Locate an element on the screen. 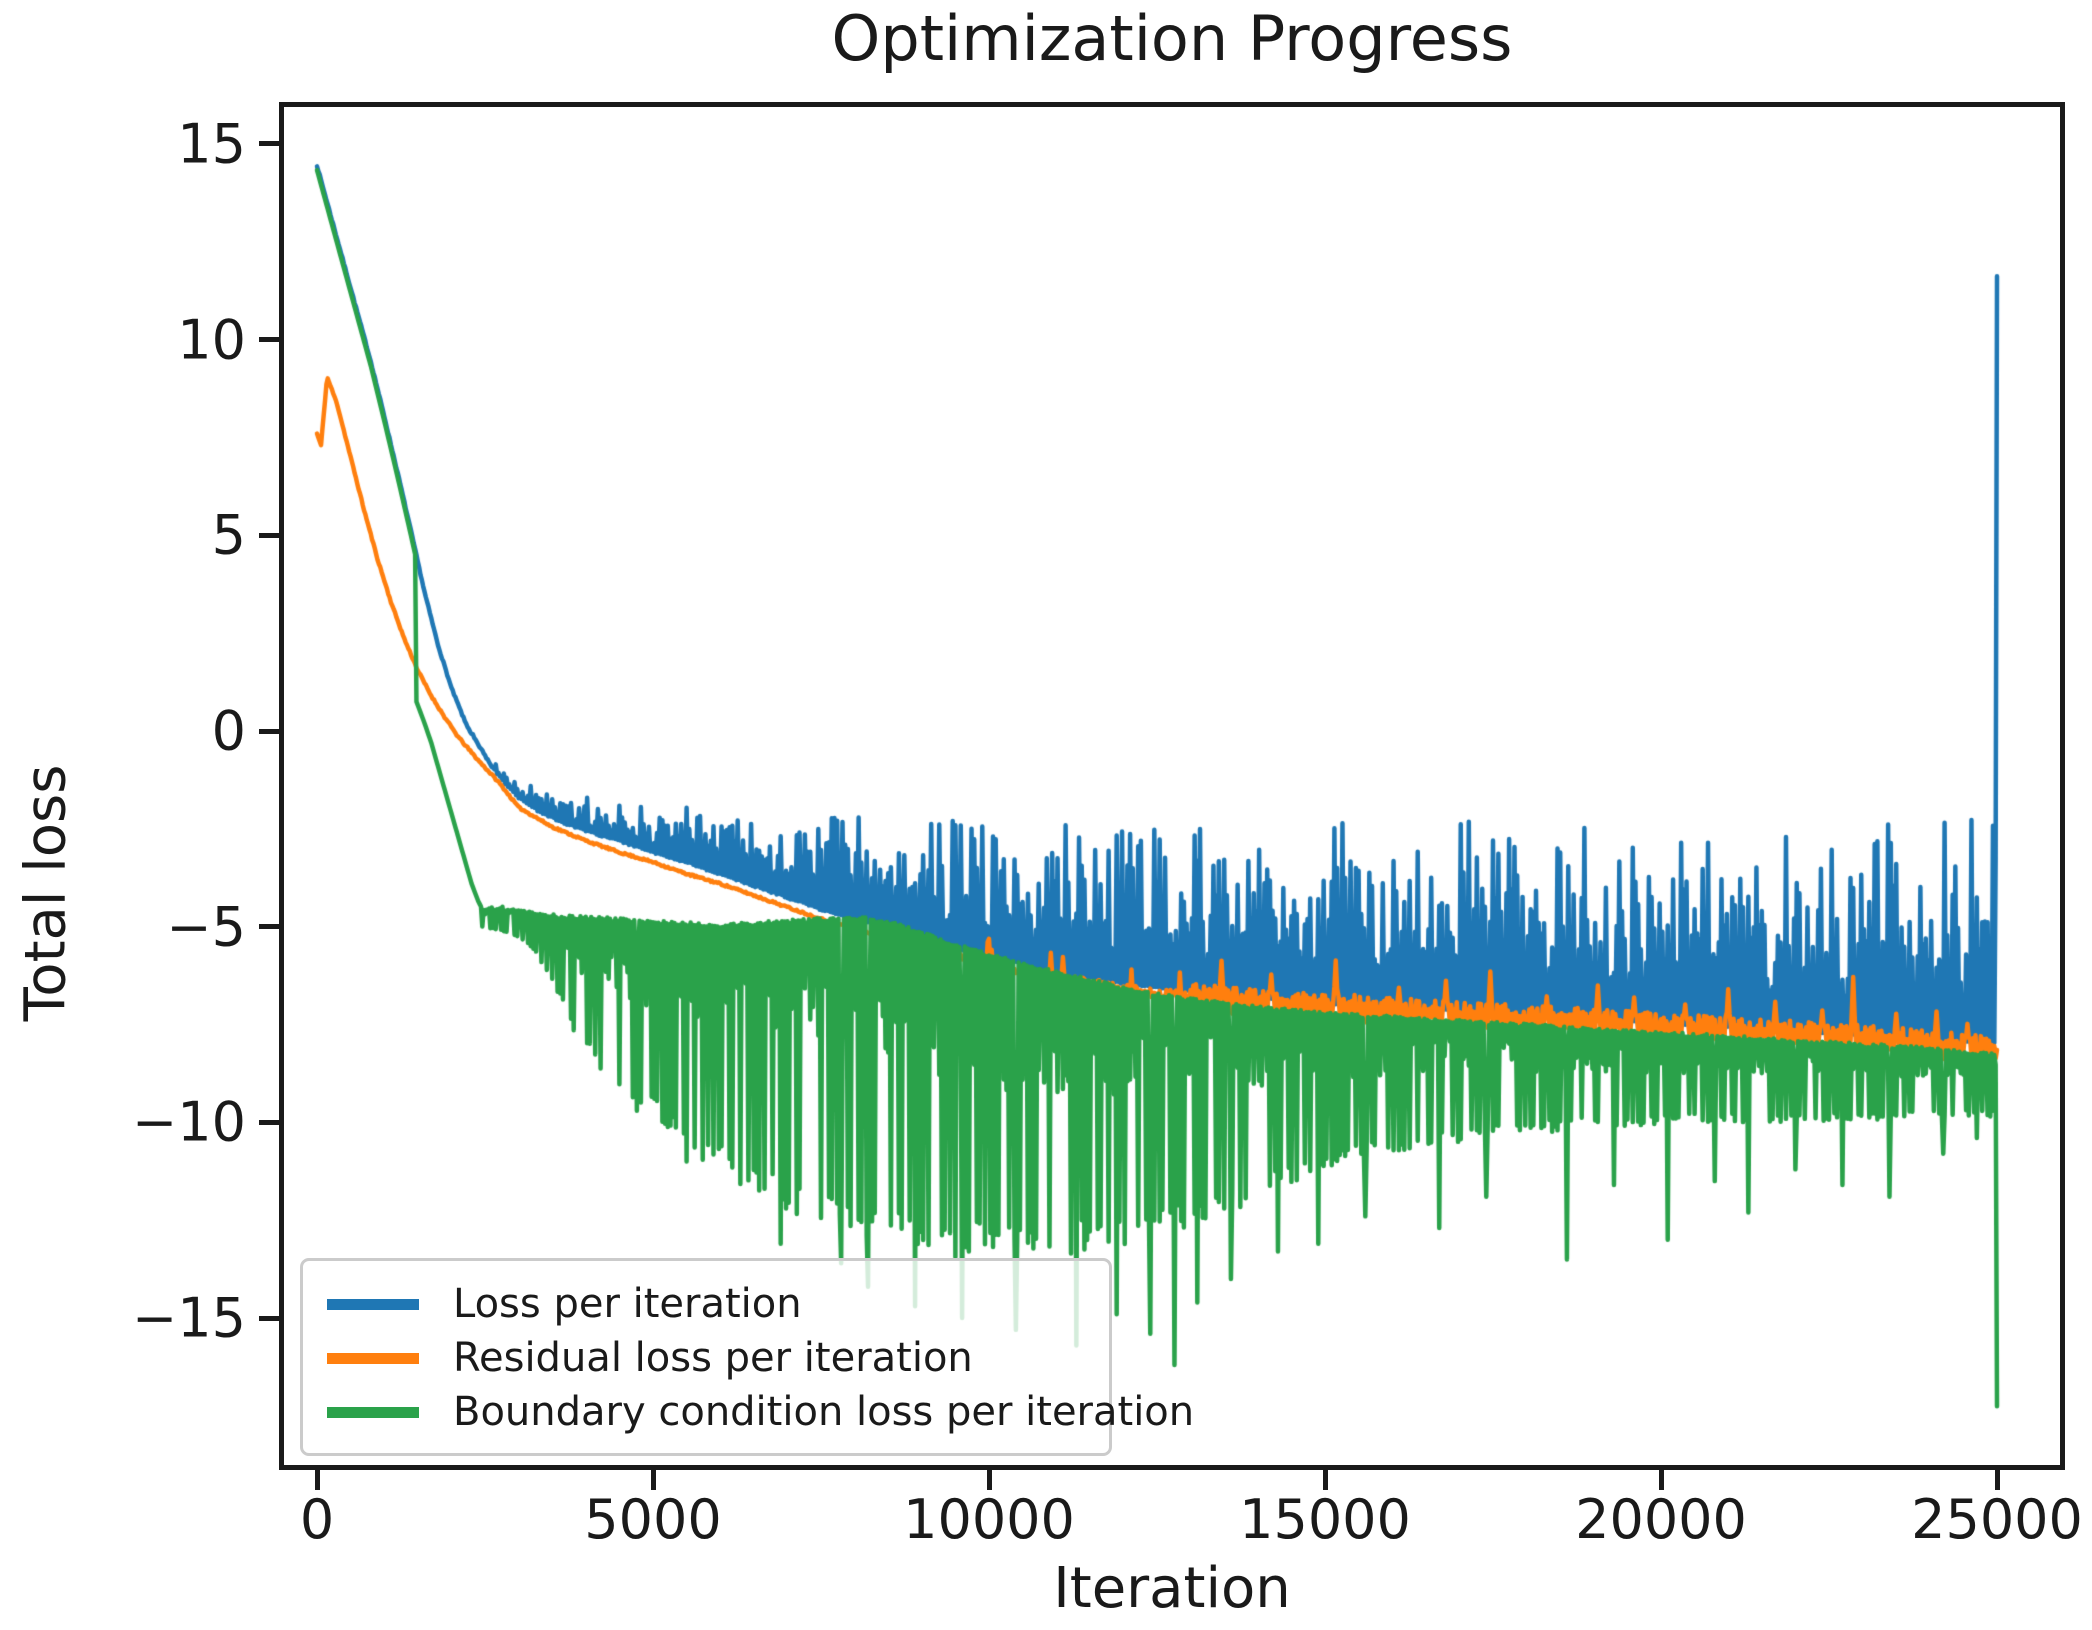 The width and height of the screenshot is (2092, 1630). x-tick-label: 20000 is located at coordinates (1661, 1519).